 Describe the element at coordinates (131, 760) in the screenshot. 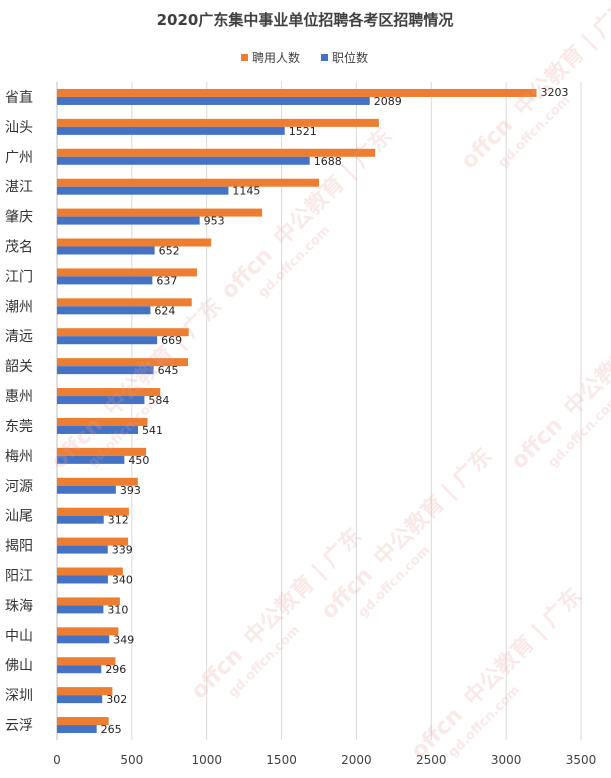

I see `x-tick-label: 500` at that location.